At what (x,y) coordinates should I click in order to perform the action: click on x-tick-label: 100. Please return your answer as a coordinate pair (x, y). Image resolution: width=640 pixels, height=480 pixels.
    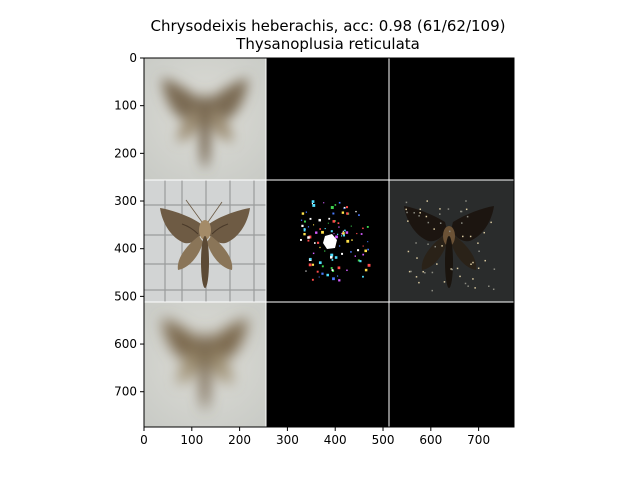
    Looking at the image, I should click on (191, 440).